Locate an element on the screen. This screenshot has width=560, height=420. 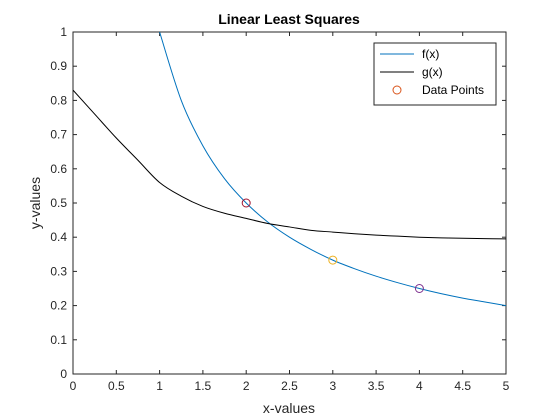
y-tick-label: 0.6 is located at coordinates (58, 169).